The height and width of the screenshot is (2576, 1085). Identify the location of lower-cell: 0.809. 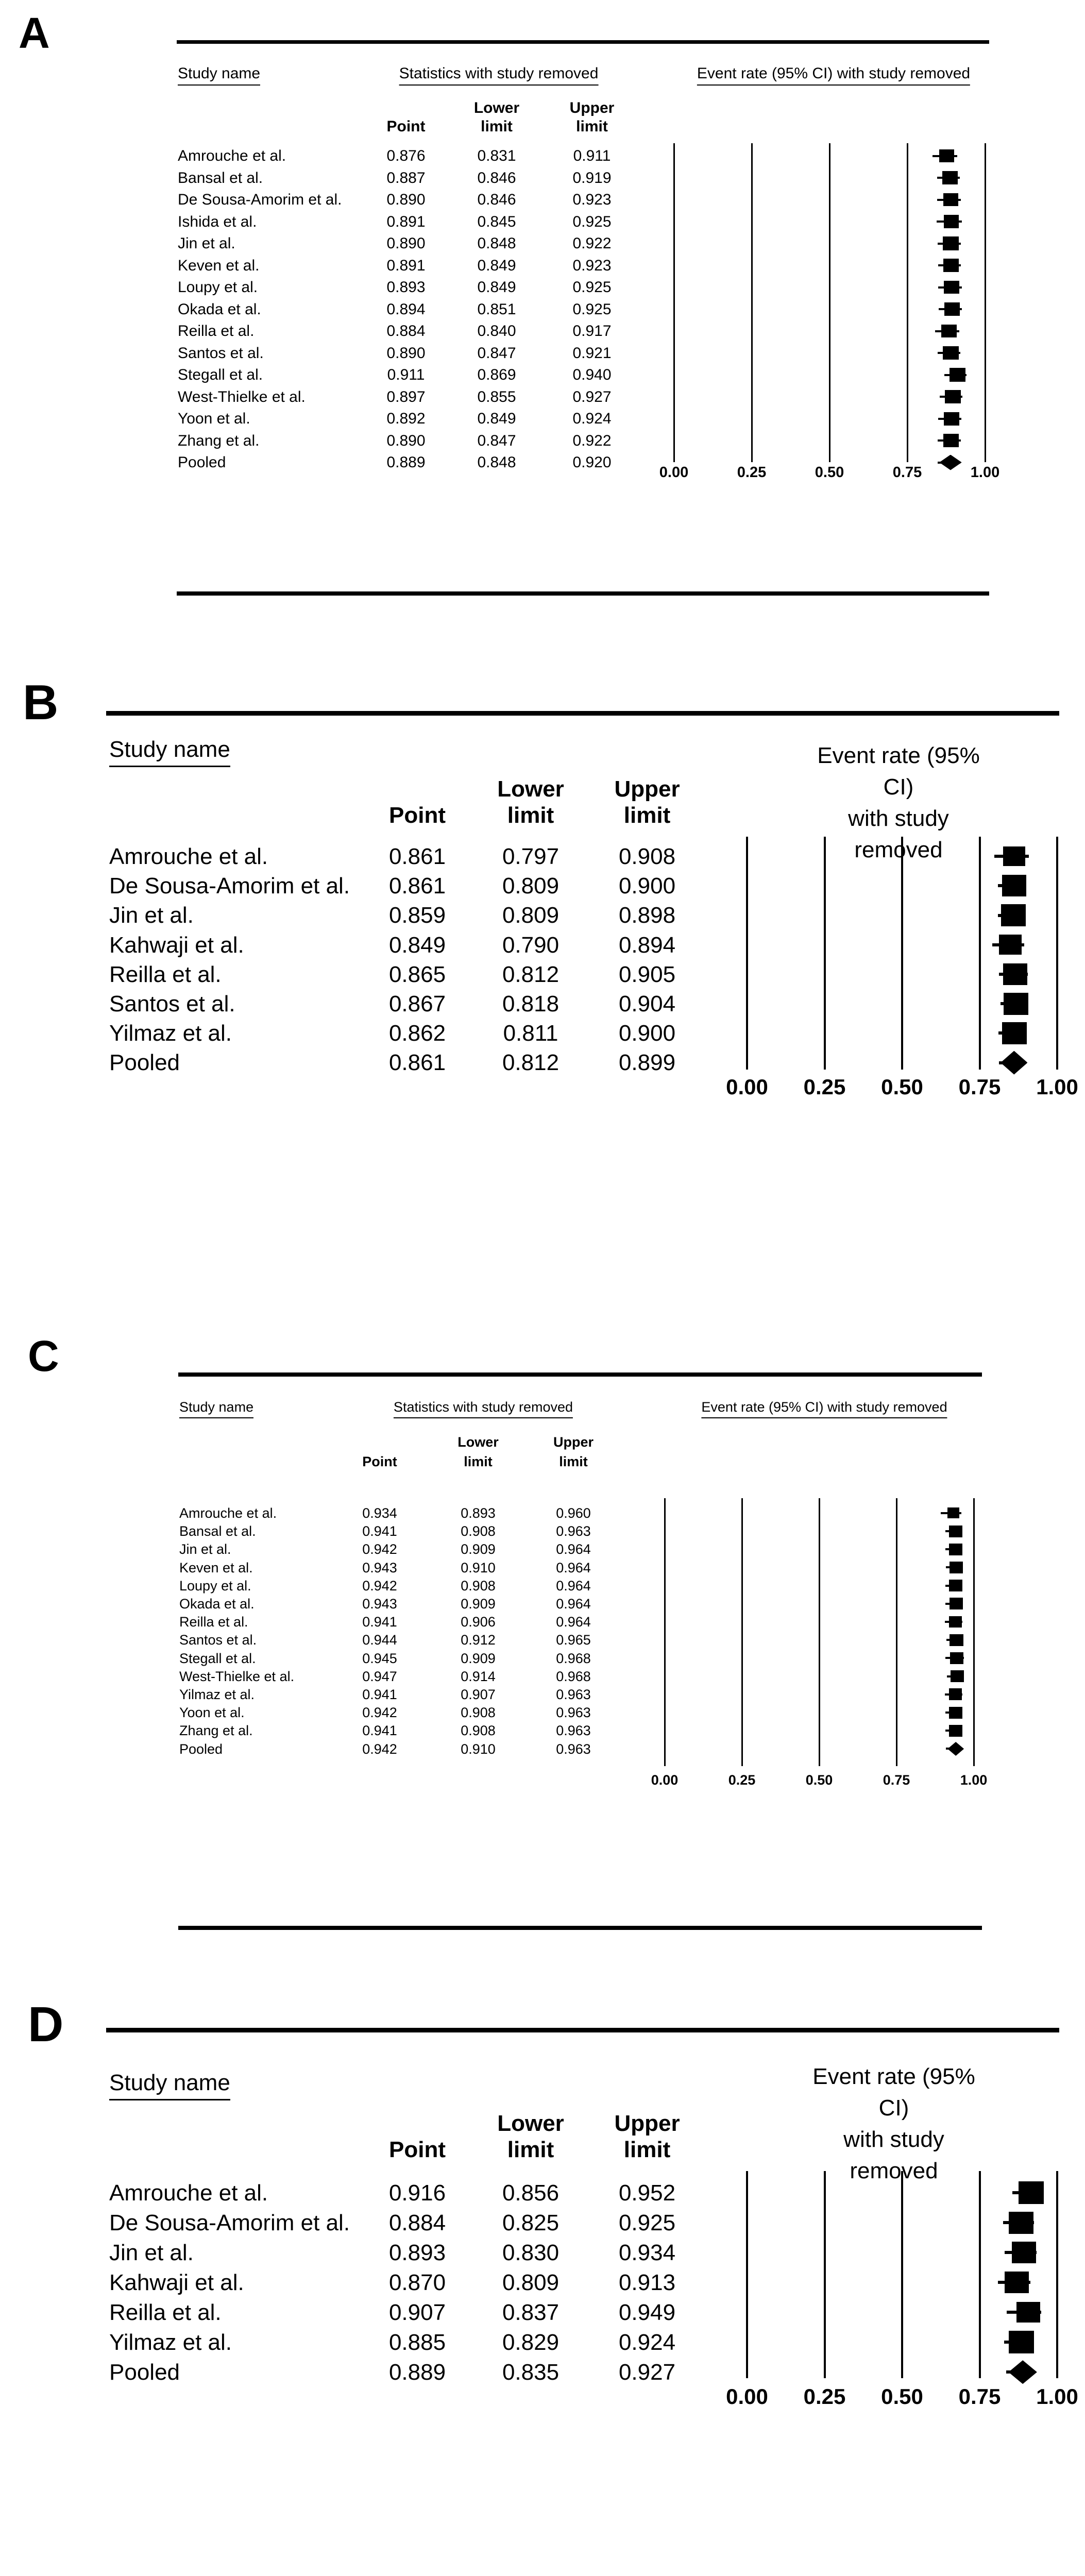
(531, 2282).